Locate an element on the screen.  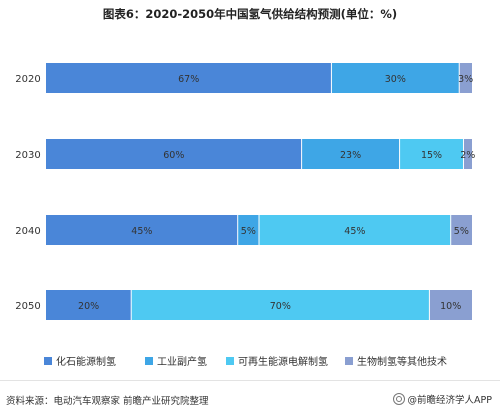
data-label: 20% is located at coordinates (88, 306).